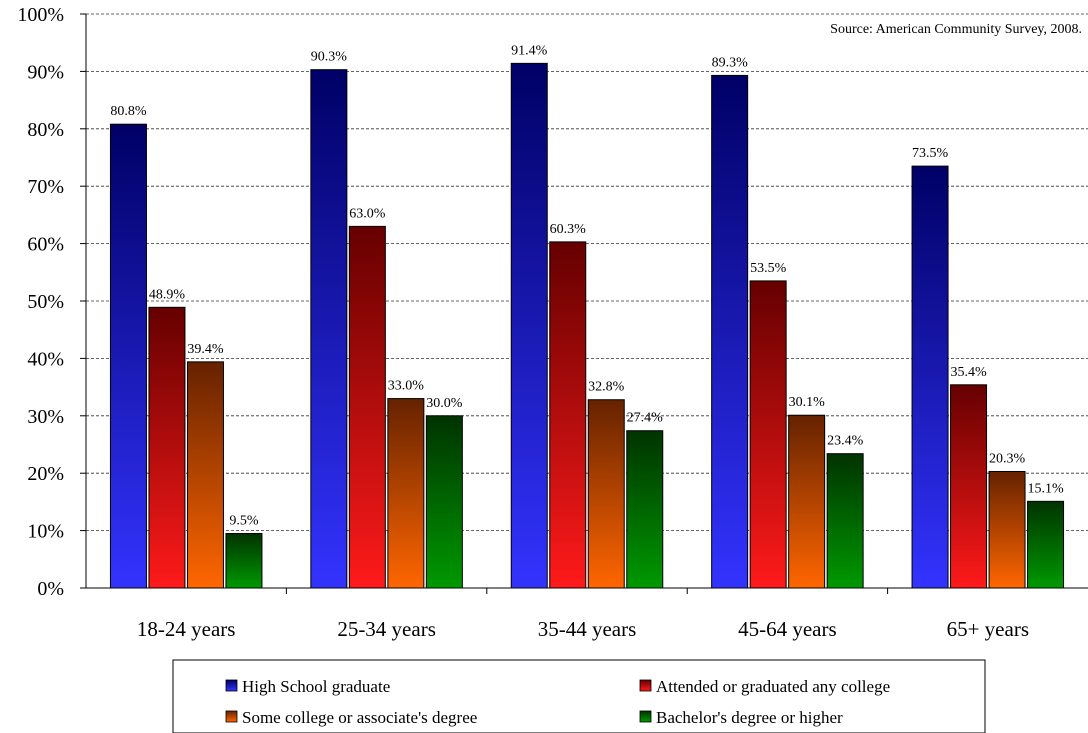 Image resolution: width=1088 pixels, height=733 pixels. I want to click on y-tick-label: 50%, so click(45, 302).